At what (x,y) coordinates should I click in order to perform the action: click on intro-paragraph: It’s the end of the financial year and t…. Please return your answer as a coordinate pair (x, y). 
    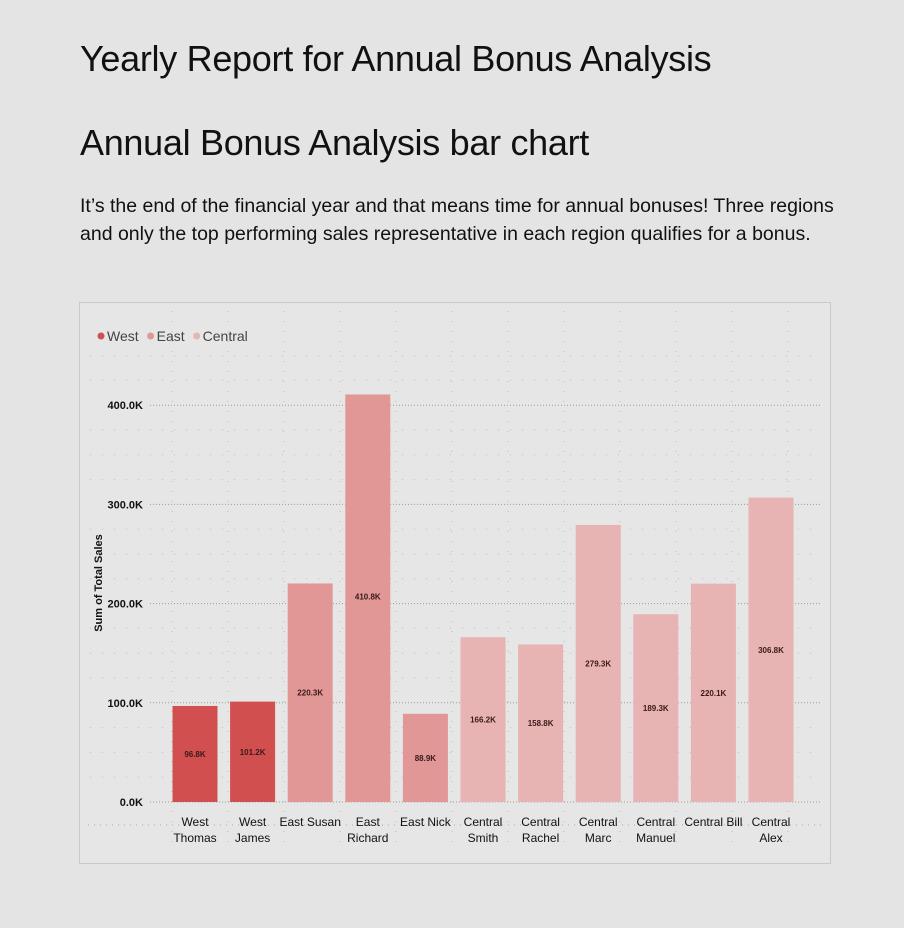
    Looking at the image, I should click on (457, 220).